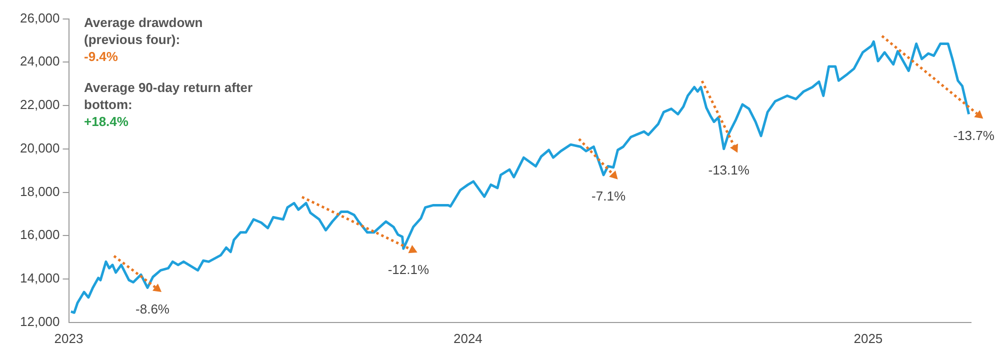 The image size is (1000, 350). What do you see at coordinates (40, 191) in the screenshot?
I see `y-tick-label: 18,000` at bounding box center [40, 191].